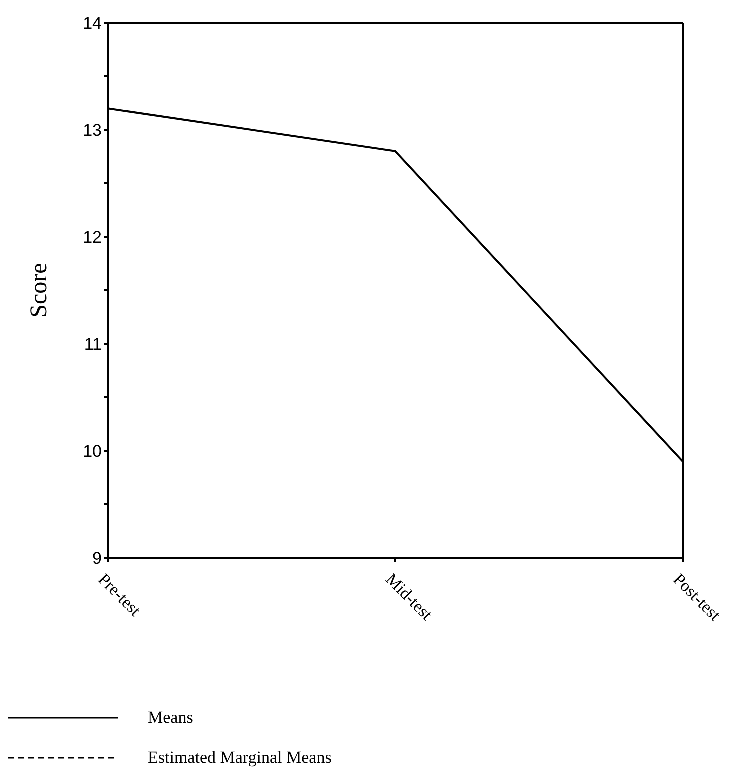 The height and width of the screenshot is (779, 736). I want to click on y-tick-label: 14, so click(92, 24).